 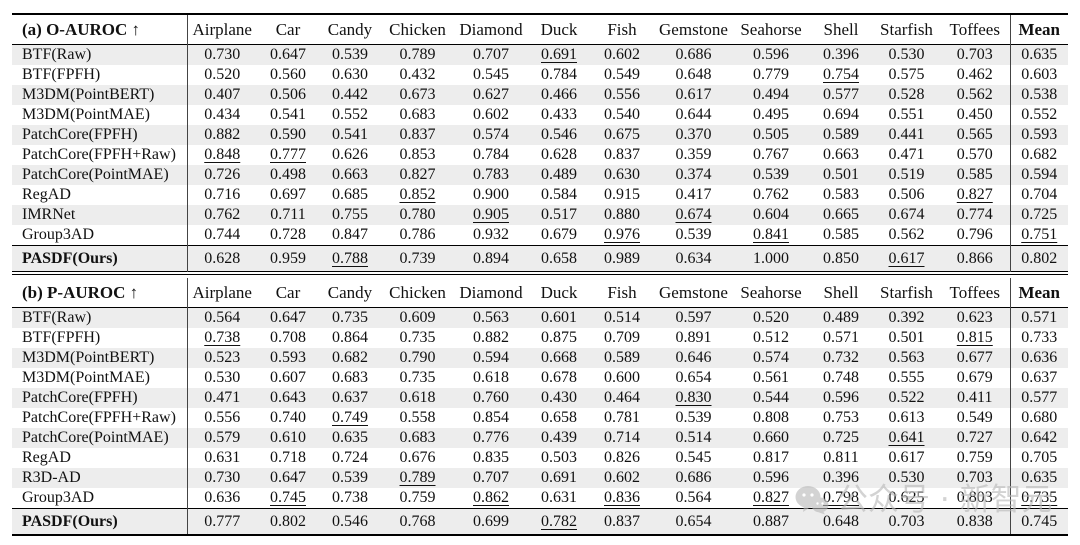 I want to click on score-cell: 0.628, so click(x=559, y=154).